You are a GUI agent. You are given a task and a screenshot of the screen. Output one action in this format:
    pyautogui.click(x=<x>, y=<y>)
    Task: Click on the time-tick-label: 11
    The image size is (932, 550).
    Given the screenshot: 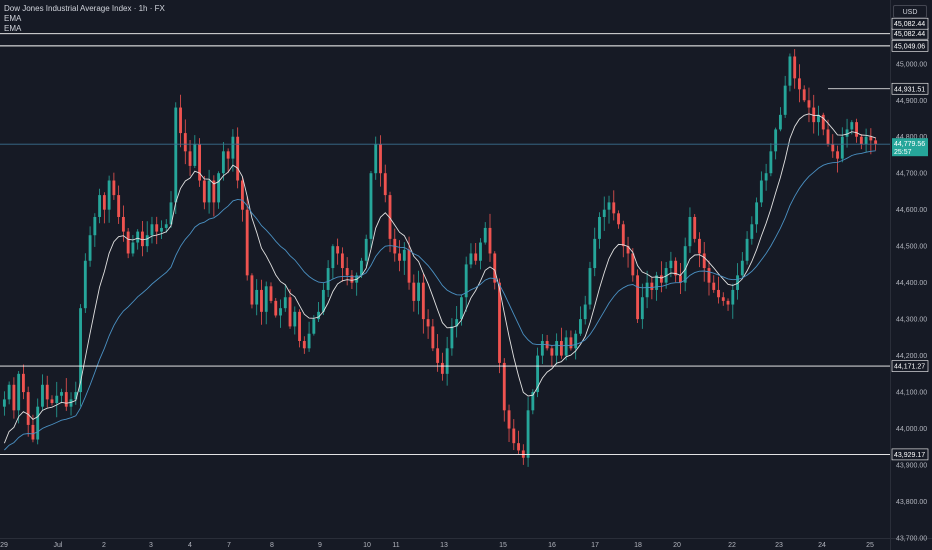 What is the action you would take?
    pyautogui.click(x=395, y=545)
    